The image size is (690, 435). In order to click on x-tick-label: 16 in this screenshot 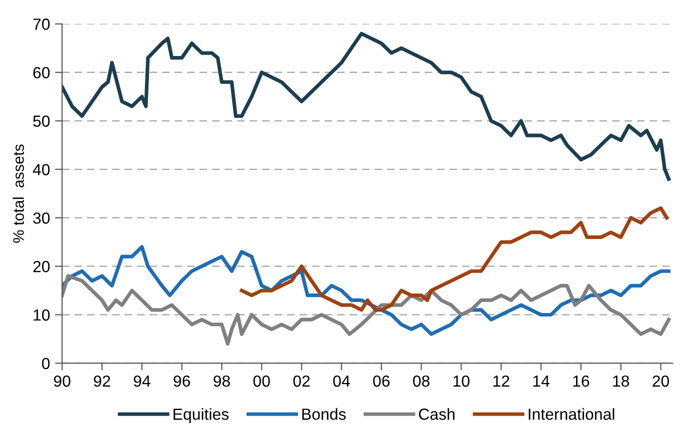, I will do `click(581, 381)`.